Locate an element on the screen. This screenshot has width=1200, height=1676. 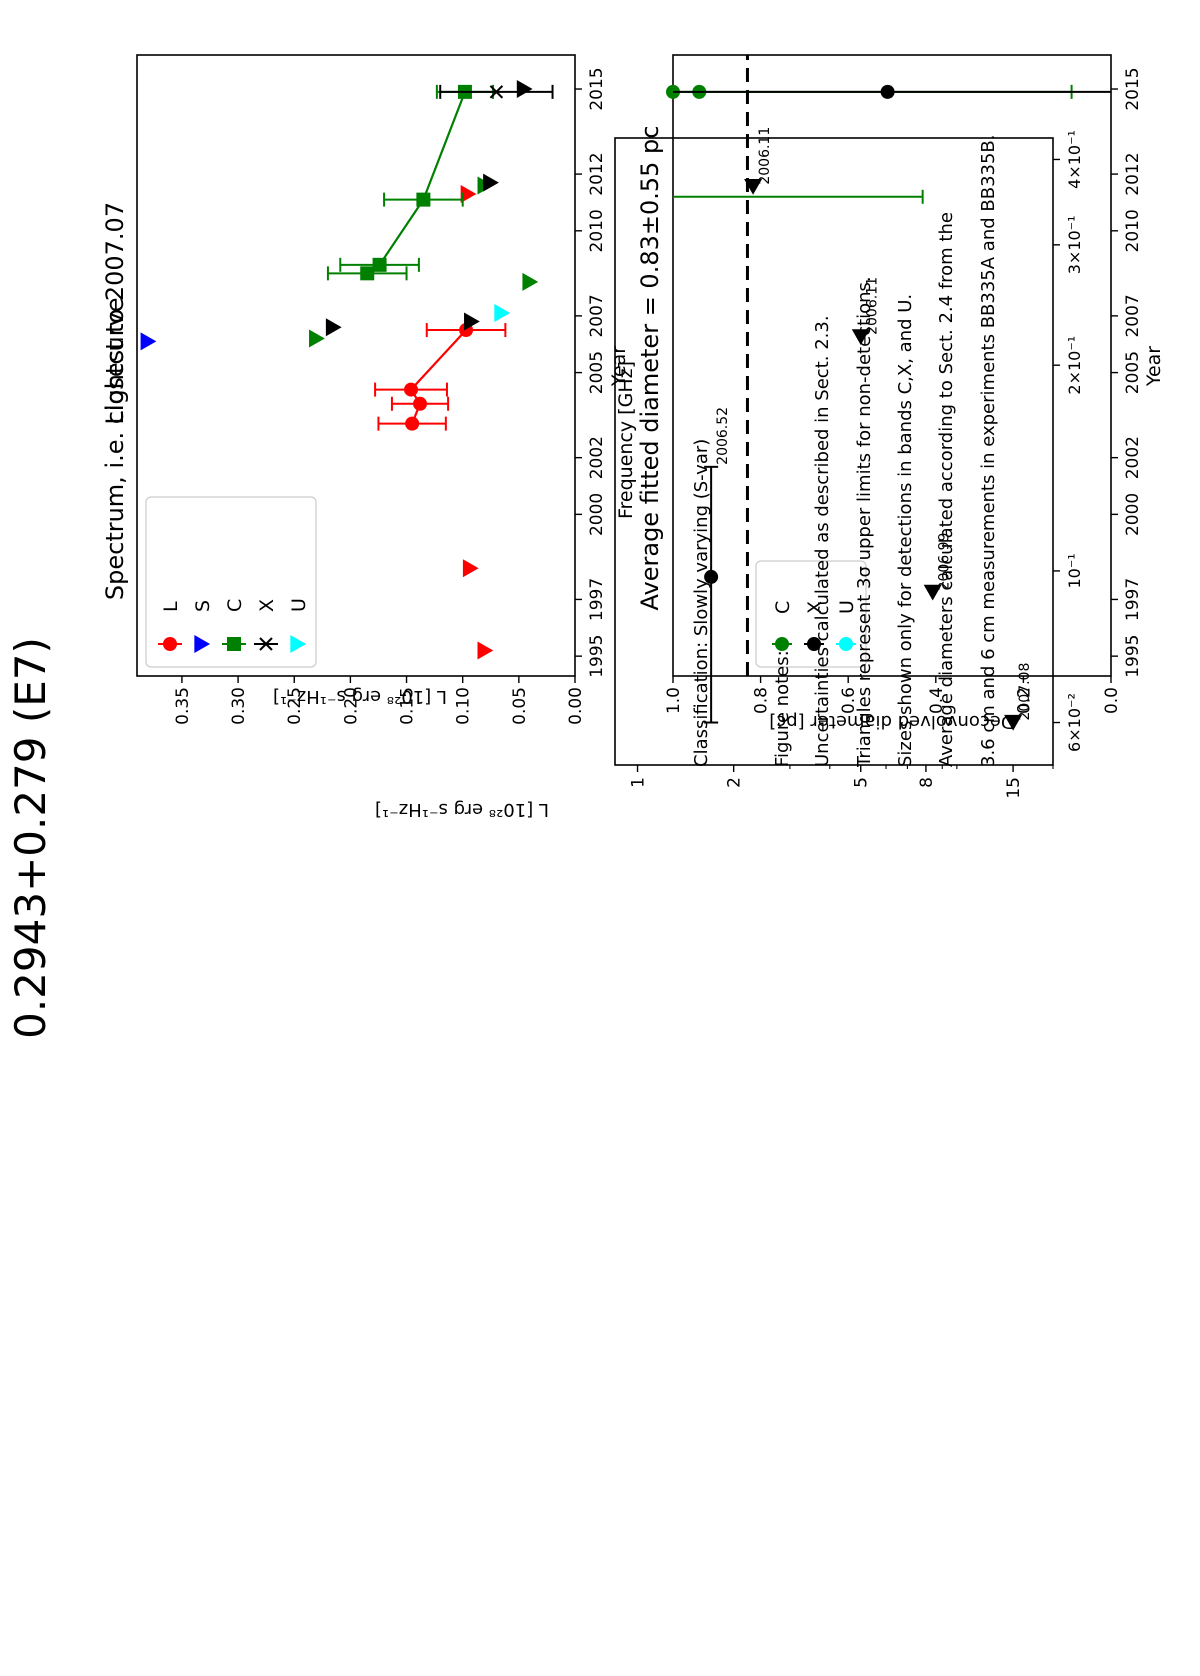
spectrum-ytick-label: 3×10⁻¹ is located at coordinates (1074, 244).